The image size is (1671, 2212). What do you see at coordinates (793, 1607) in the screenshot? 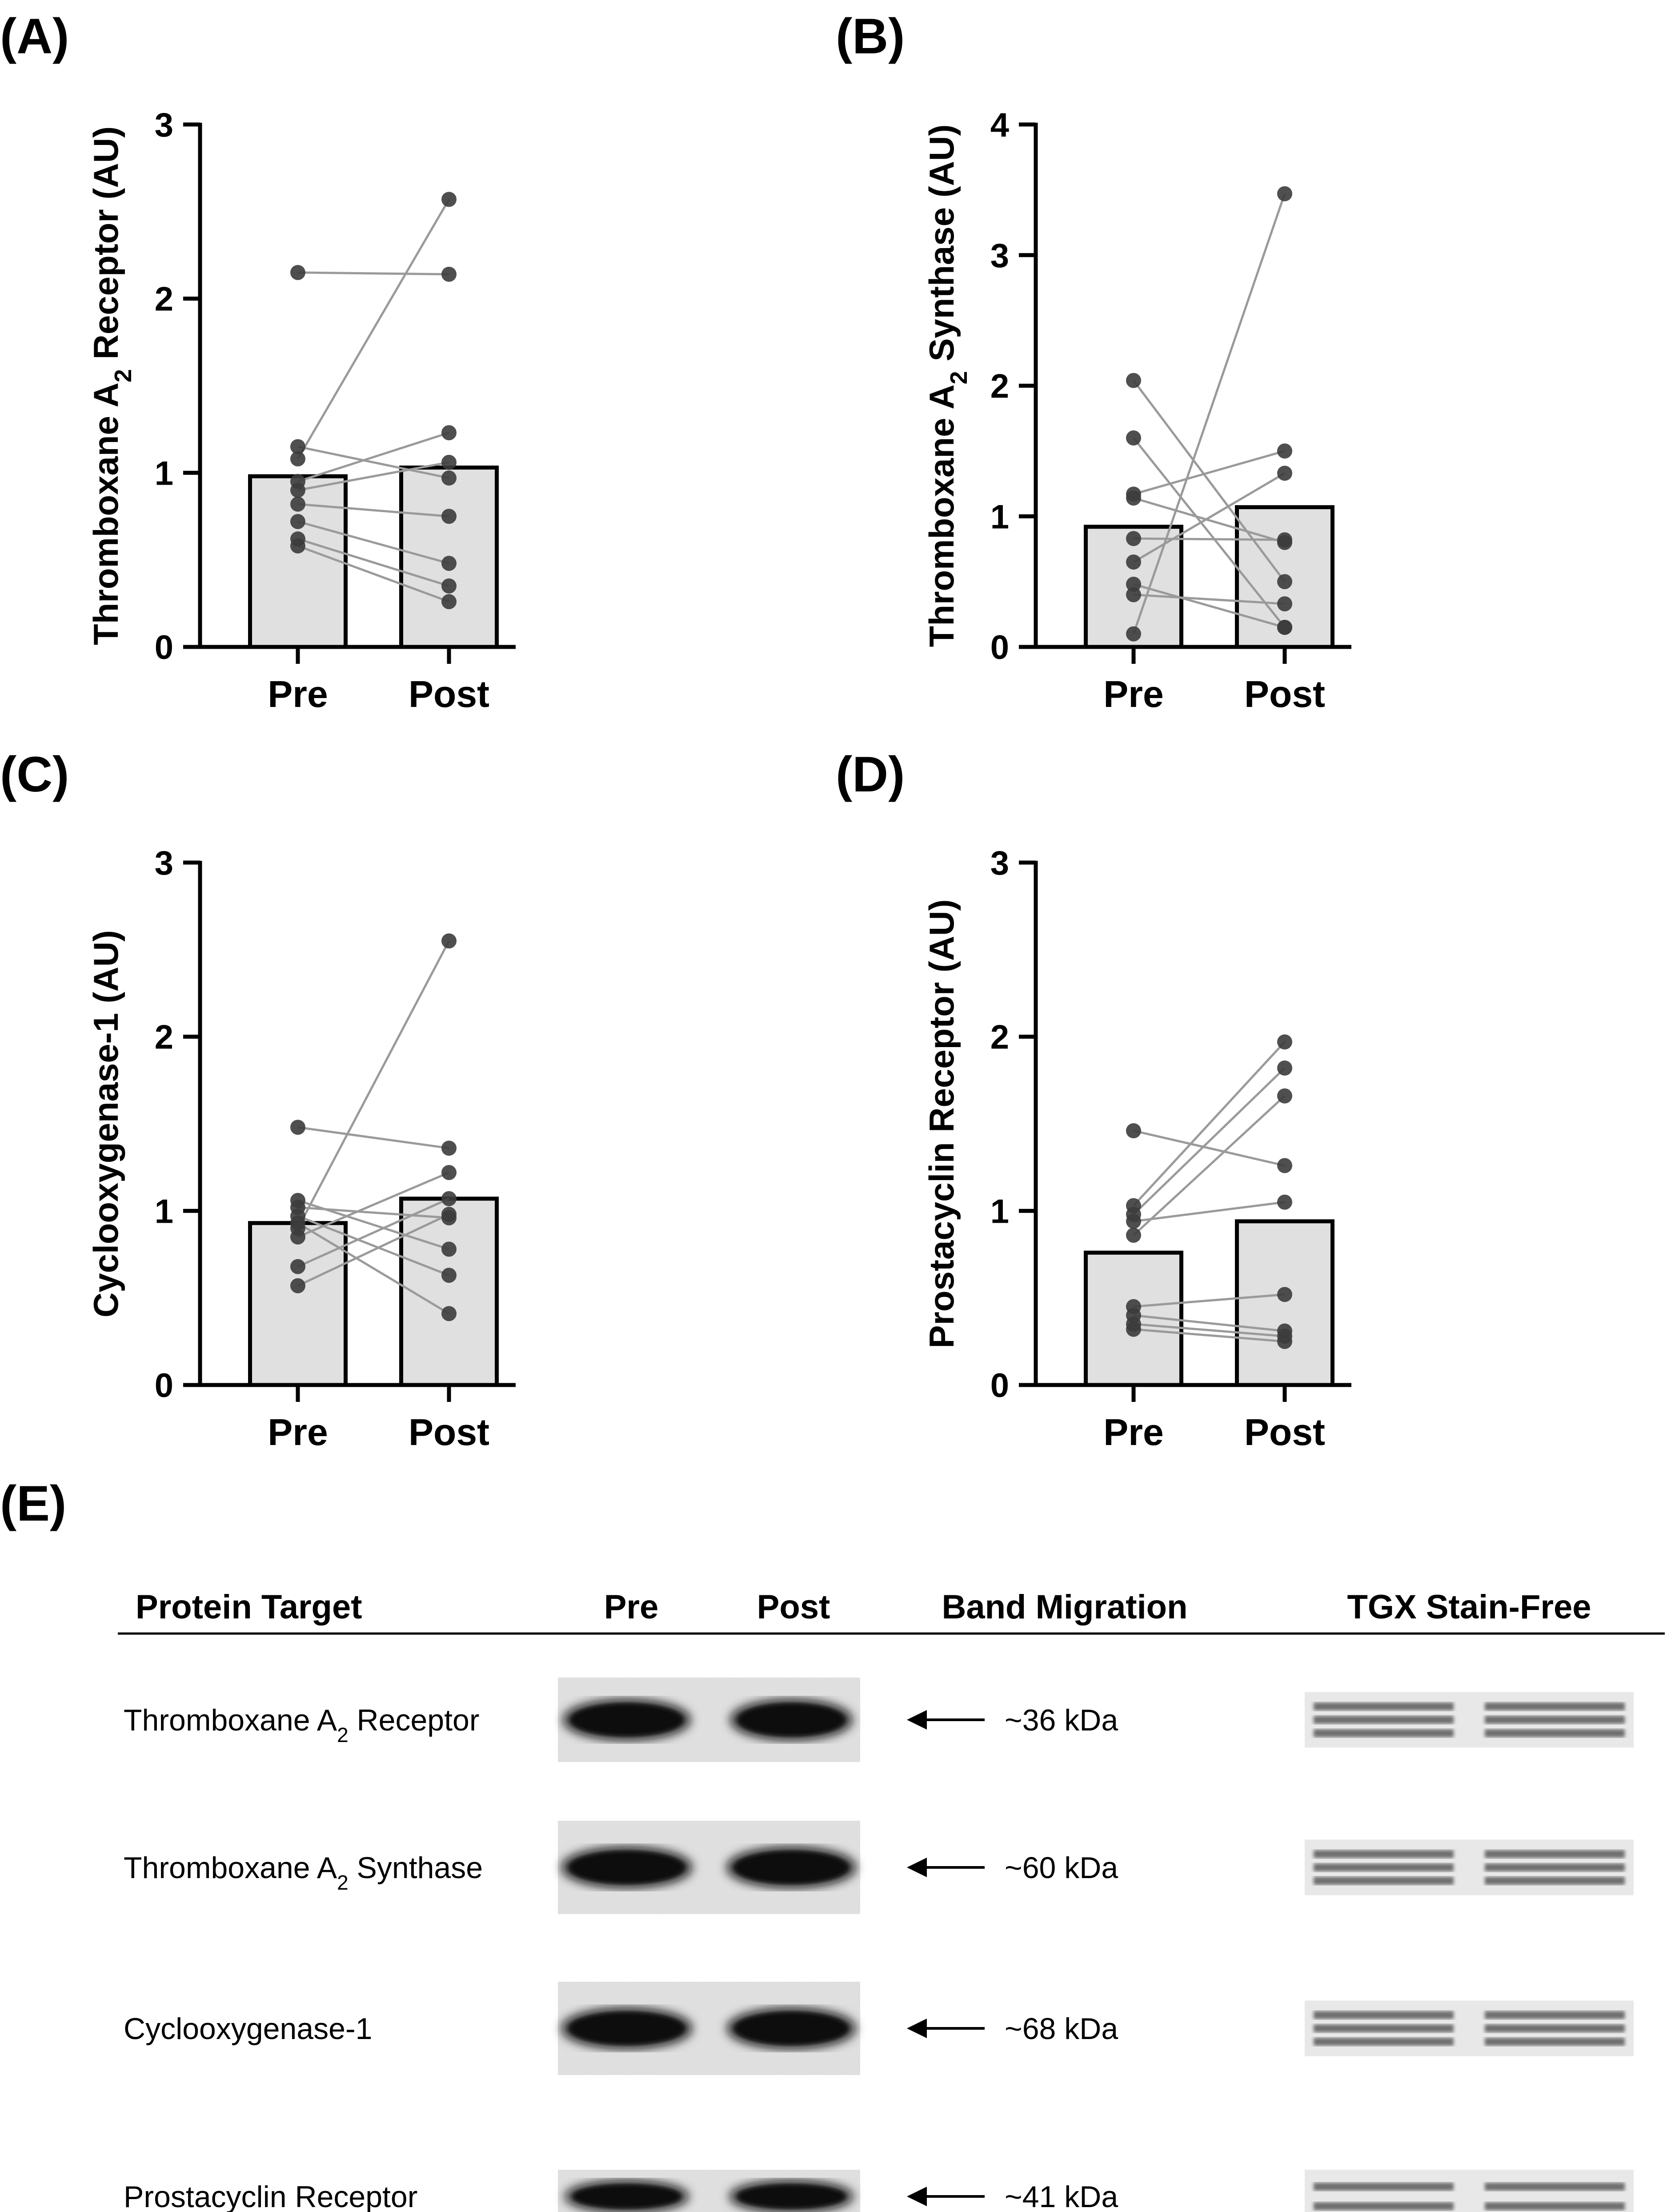
I see `header-post: Post` at bounding box center [793, 1607].